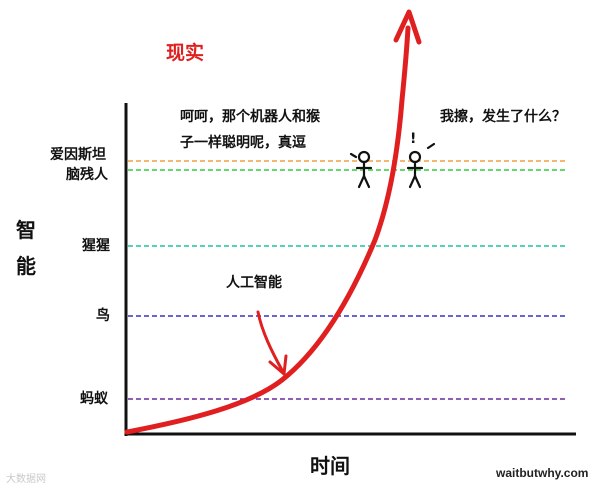  I want to click on exclaim-mark: !, so click(413, 139).